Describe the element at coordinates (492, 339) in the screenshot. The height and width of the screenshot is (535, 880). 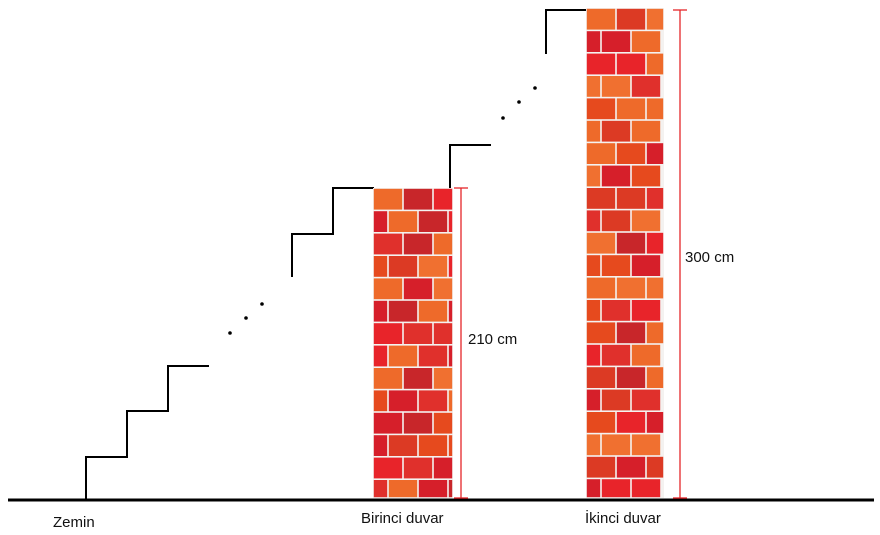
I see `first-wall-height-label: 210 cm` at that location.